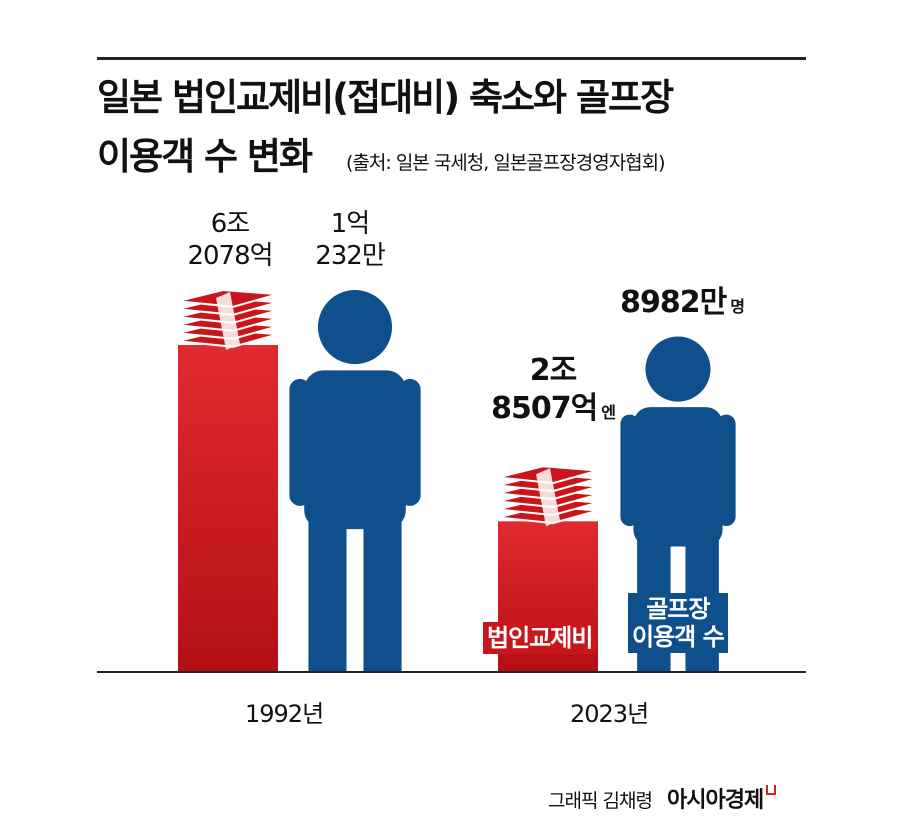 The image size is (901, 840). What do you see at coordinates (350, 224) in the screenshot?
I see `value-label-golf-1992-line1: 1억` at bounding box center [350, 224].